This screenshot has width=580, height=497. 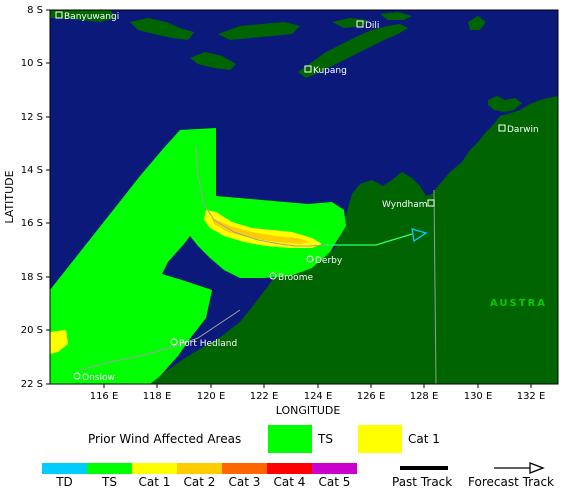 What do you see at coordinates (213, 61) in the screenshot?
I see `sumba-island` at bounding box center [213, 61].